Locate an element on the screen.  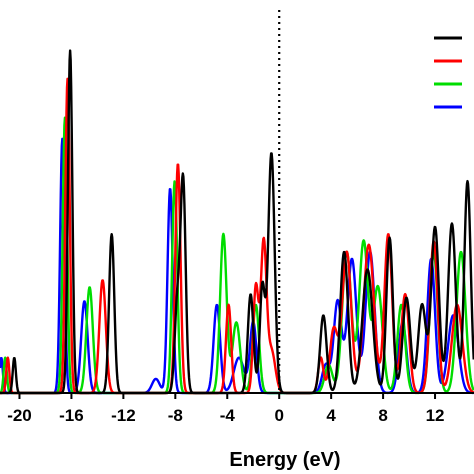
x-tick-label: -12 is located at coordinates (123, 415).